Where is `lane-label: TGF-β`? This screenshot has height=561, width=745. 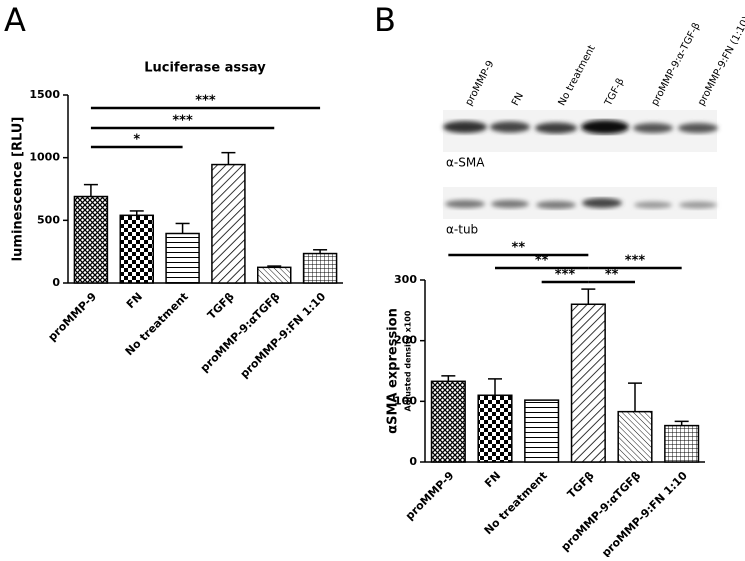
lane-label: TGF-β is located at coordinates (615, 93).